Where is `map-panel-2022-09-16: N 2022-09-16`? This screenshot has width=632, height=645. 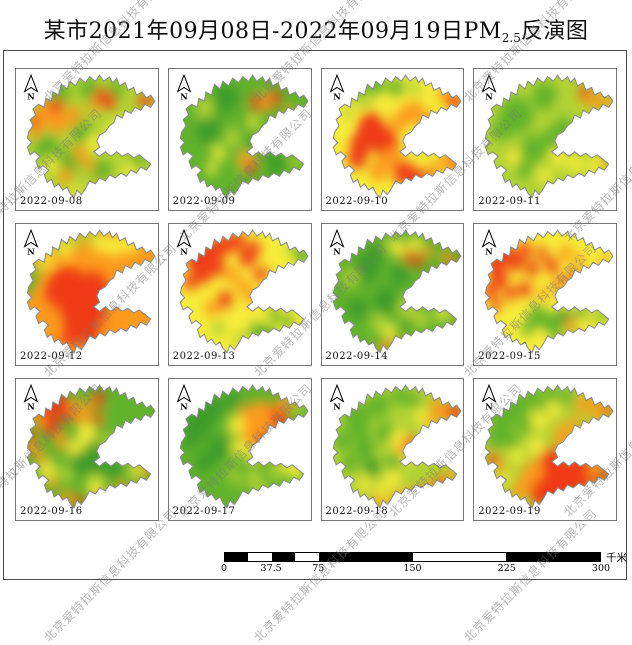 map-panel-2022-09-16: N 2022-09-16 is located at coordinates (87, 449).